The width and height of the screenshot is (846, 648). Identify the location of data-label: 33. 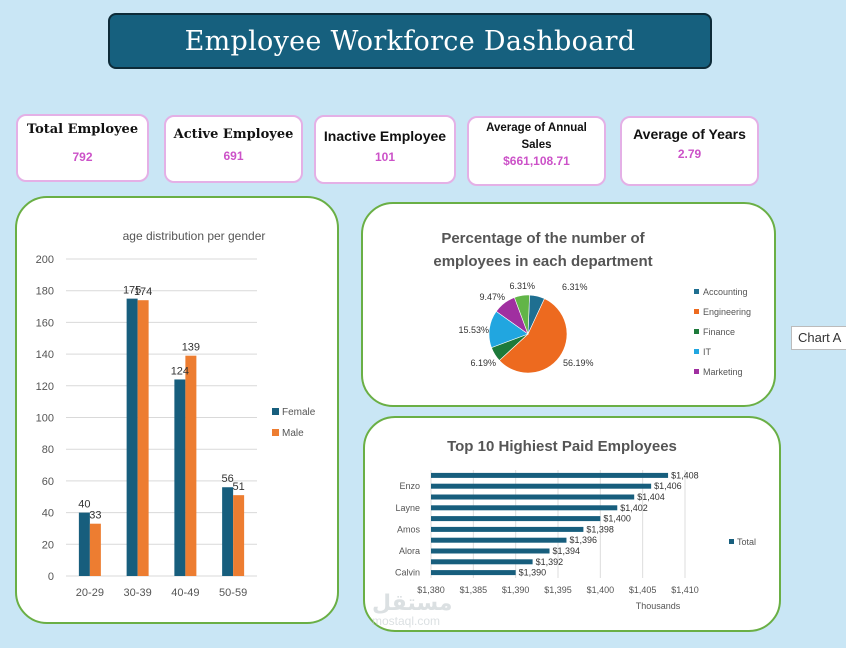
(95, 516).